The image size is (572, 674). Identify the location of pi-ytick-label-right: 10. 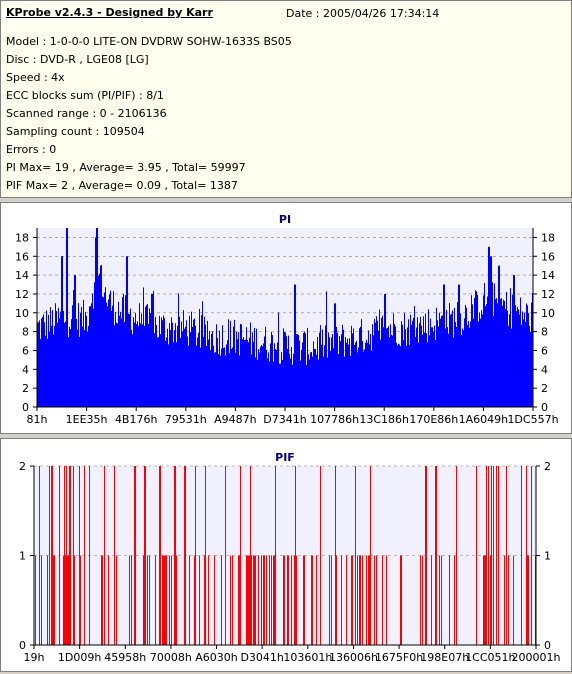
(548, 313).